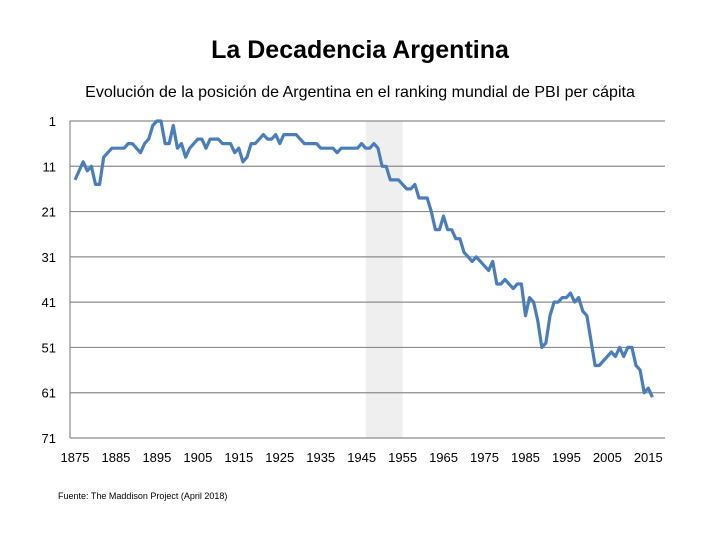 This screenshot has height=540, width=720. Describe the element at coordinates (443, 457) in the screenshot. I see `x-tick-label: 1965` at that location.